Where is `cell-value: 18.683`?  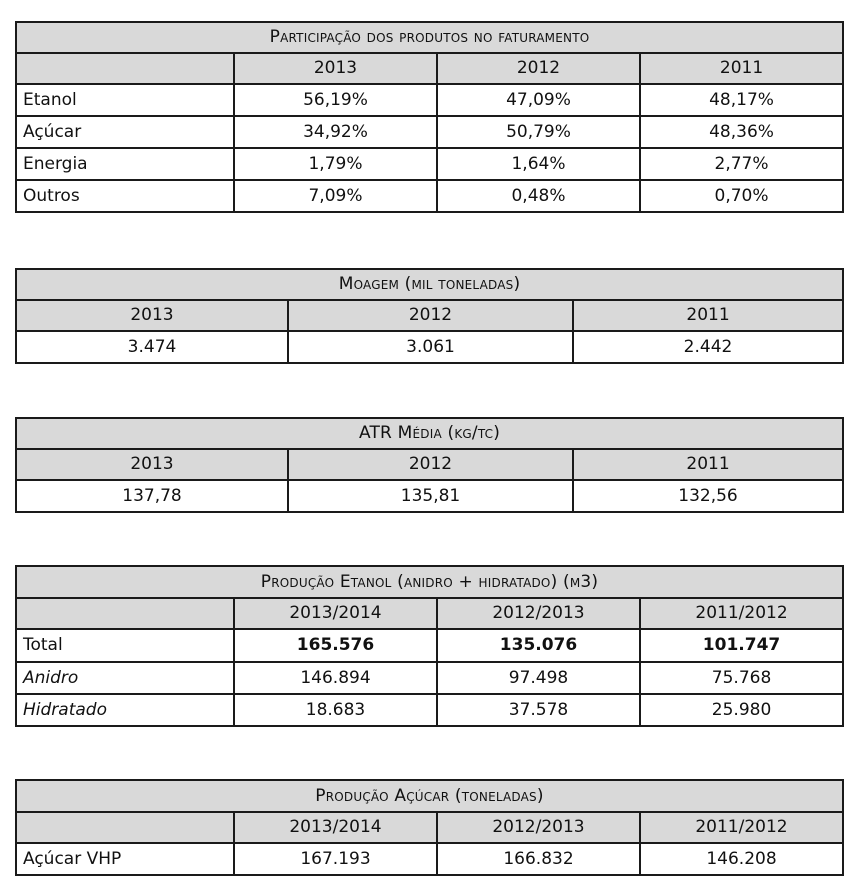
cell-value: 18.683 is located at coordinates (335, 710).